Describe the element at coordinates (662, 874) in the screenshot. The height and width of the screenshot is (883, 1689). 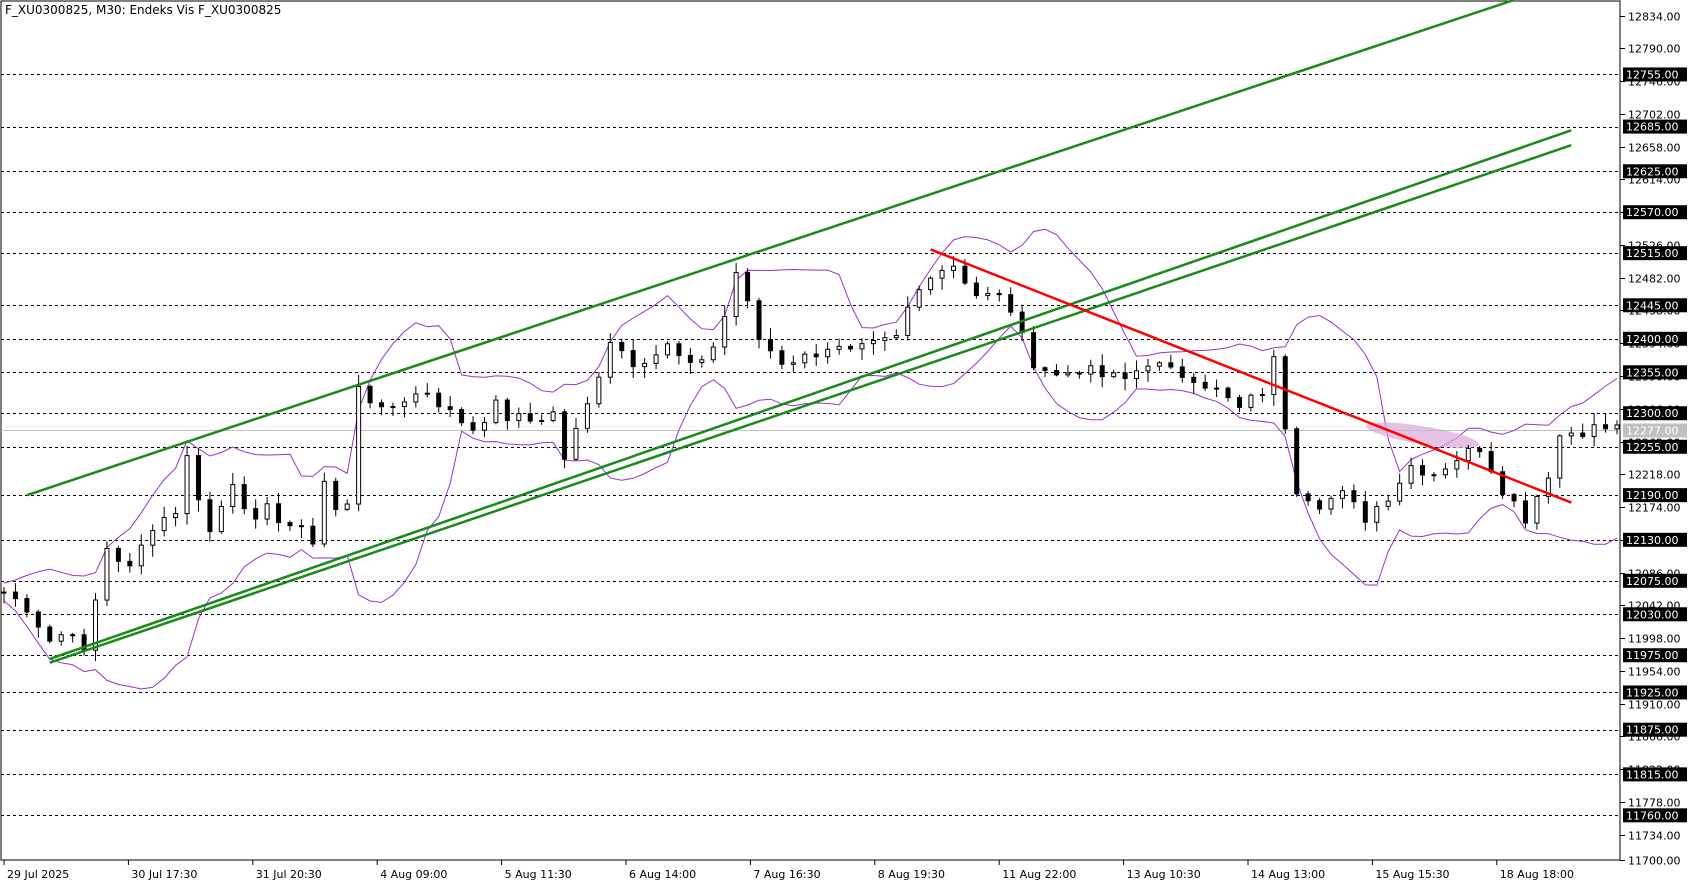
I see `x-tick-label: 6 Aug 14:00` at that location.